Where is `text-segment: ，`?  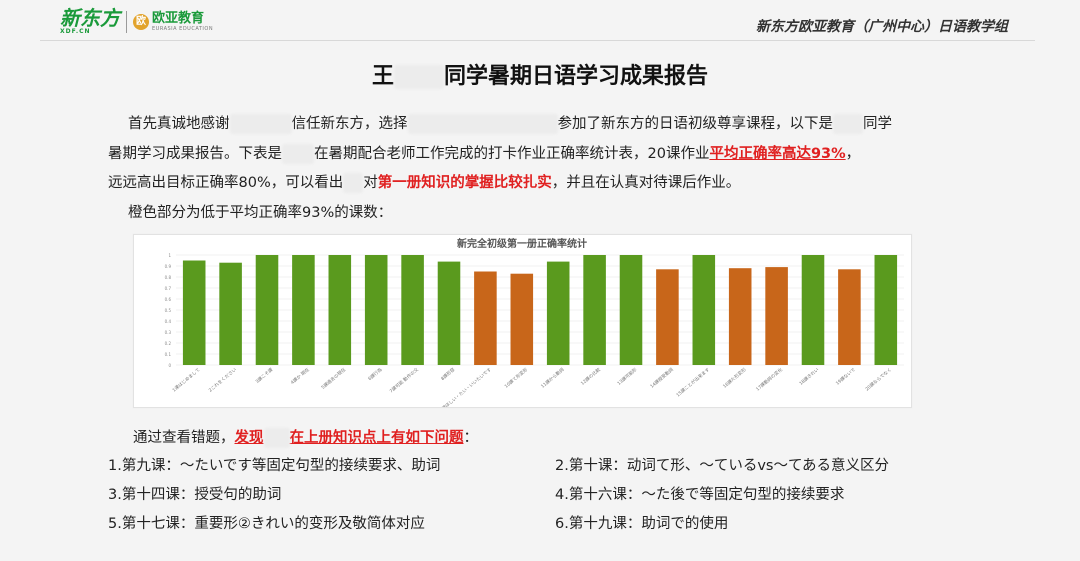 text-segment: ， is located at coordinates (853, 154).